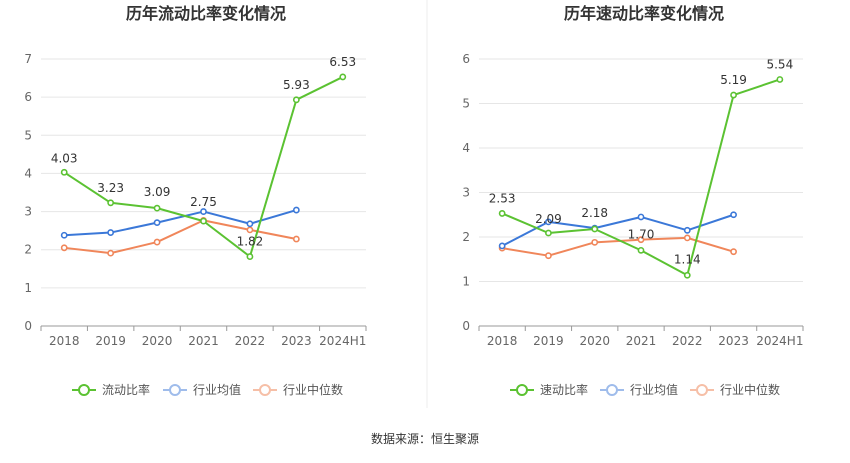 This screenshot has width=850, height=463. Describe the element at coordinates (126, 389) in the screenshot. I see `legend-label: 流动比率` at that location.